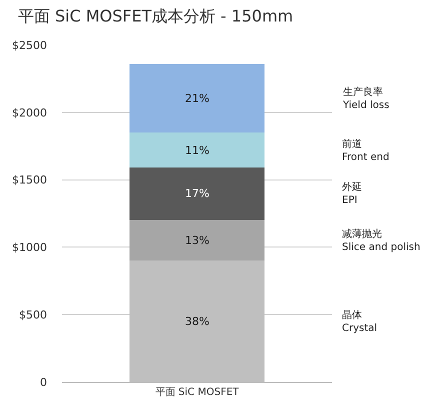 The width and height of the screenshot is (447, 412). I want to click on text: 晶体 Crystal, so click(360, 321).